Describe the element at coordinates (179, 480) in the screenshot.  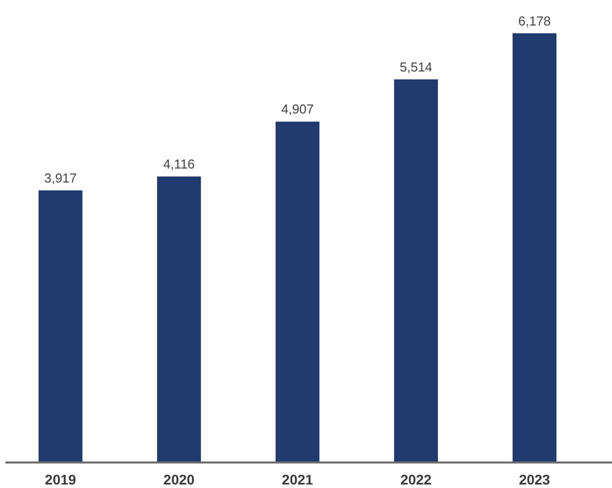
I see `x-tick-label: 2020` at that location.